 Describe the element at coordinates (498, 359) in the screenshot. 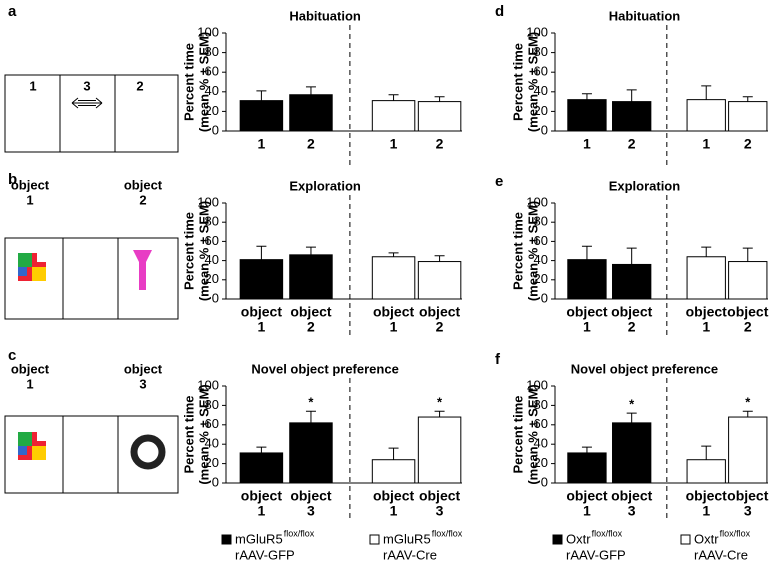

I see `panel-letter: f` at that location.